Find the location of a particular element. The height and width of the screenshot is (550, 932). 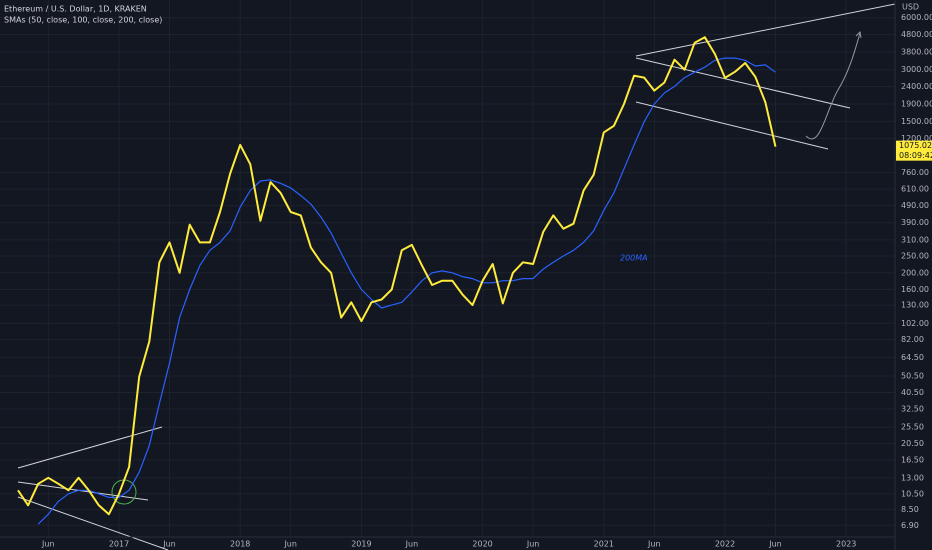

y-tick-label: 490.00 is located at coordinates (915, 205).